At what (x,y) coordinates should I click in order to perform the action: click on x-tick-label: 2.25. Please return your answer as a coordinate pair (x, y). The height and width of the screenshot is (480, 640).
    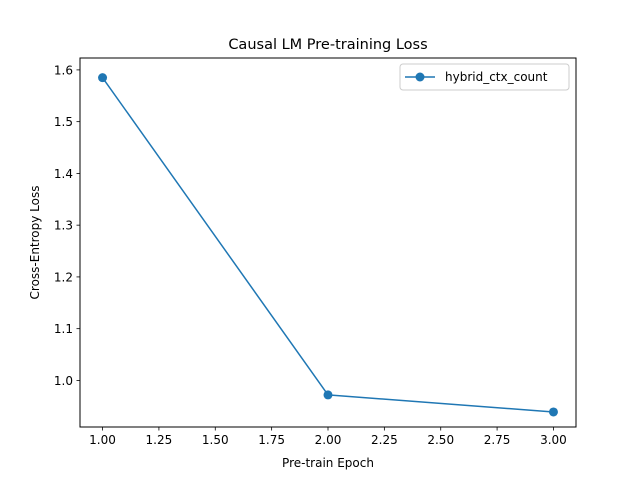
    Looking at the image, I should click on (384, 440).